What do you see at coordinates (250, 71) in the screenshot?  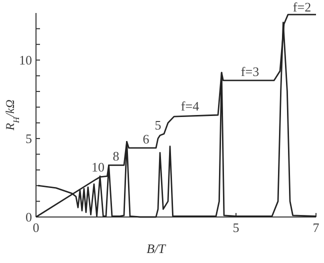 I see `annotation: f=3` at bounding box center [250, 71].